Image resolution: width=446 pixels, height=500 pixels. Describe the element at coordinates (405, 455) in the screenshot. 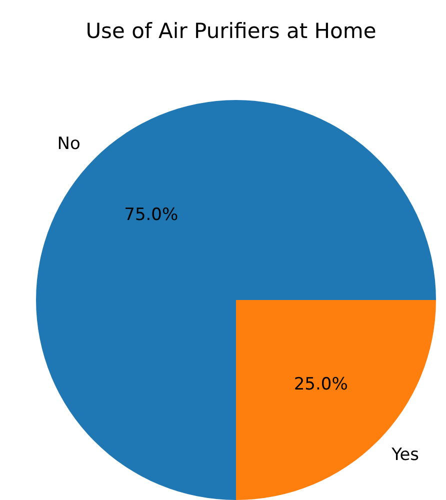

I see `slice-label: Yes` at that location.